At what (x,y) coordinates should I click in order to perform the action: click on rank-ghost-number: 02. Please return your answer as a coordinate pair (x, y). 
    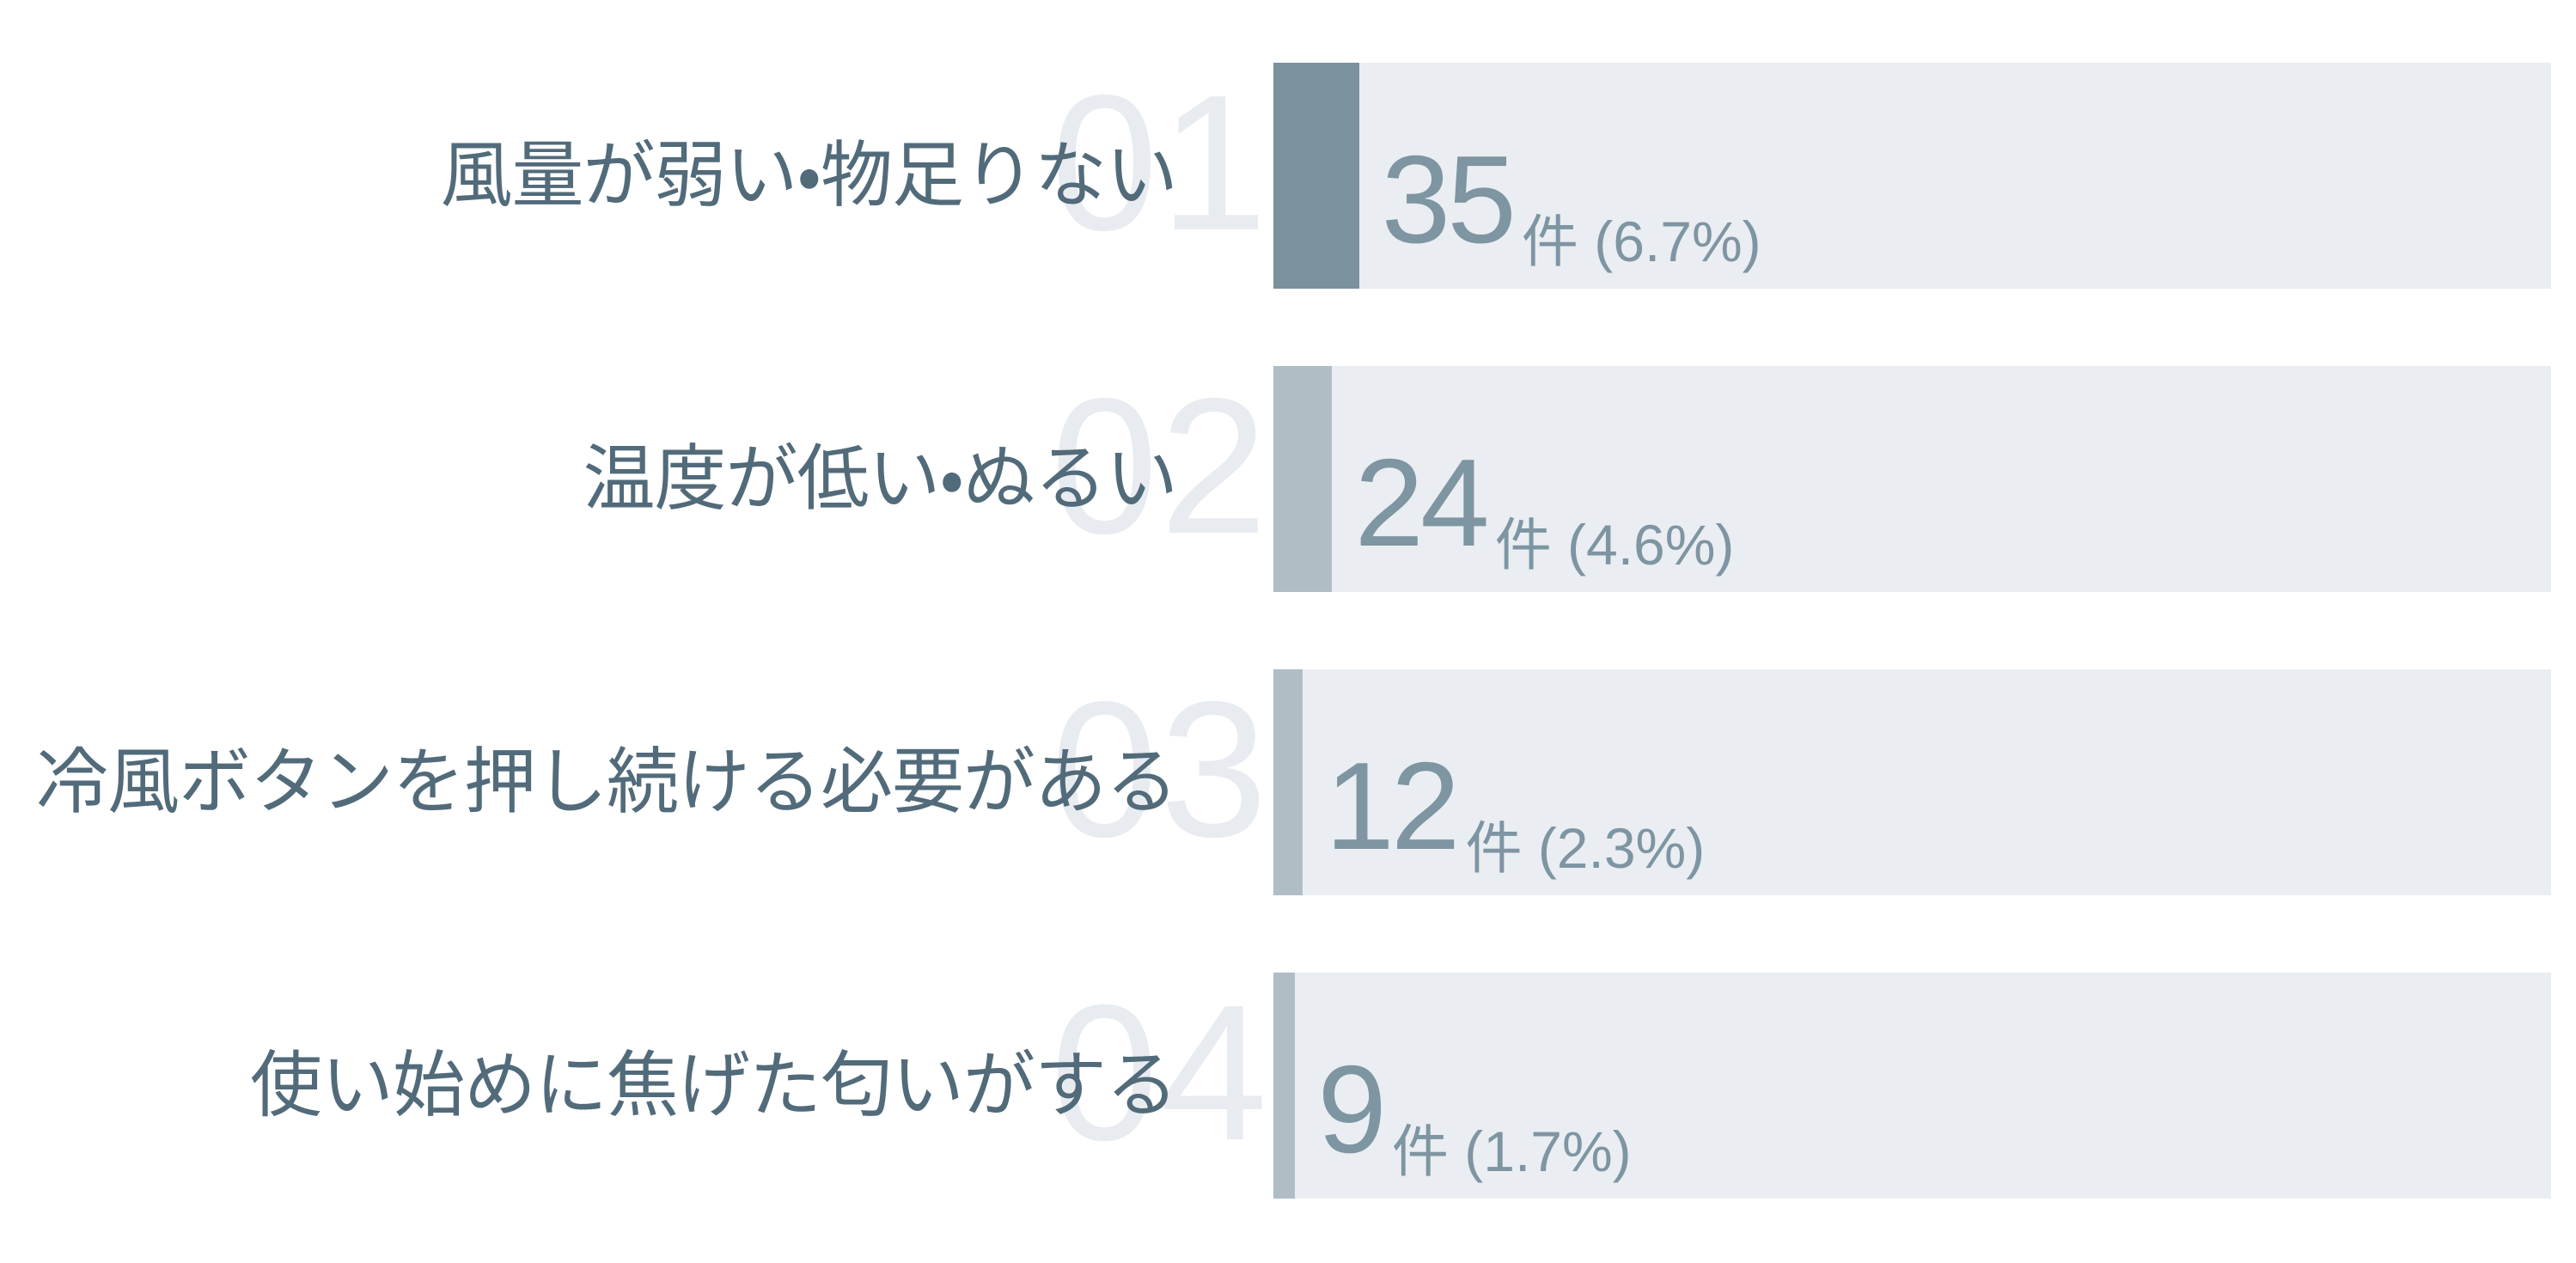
    Looking at the image, I should click on (1159, 466).